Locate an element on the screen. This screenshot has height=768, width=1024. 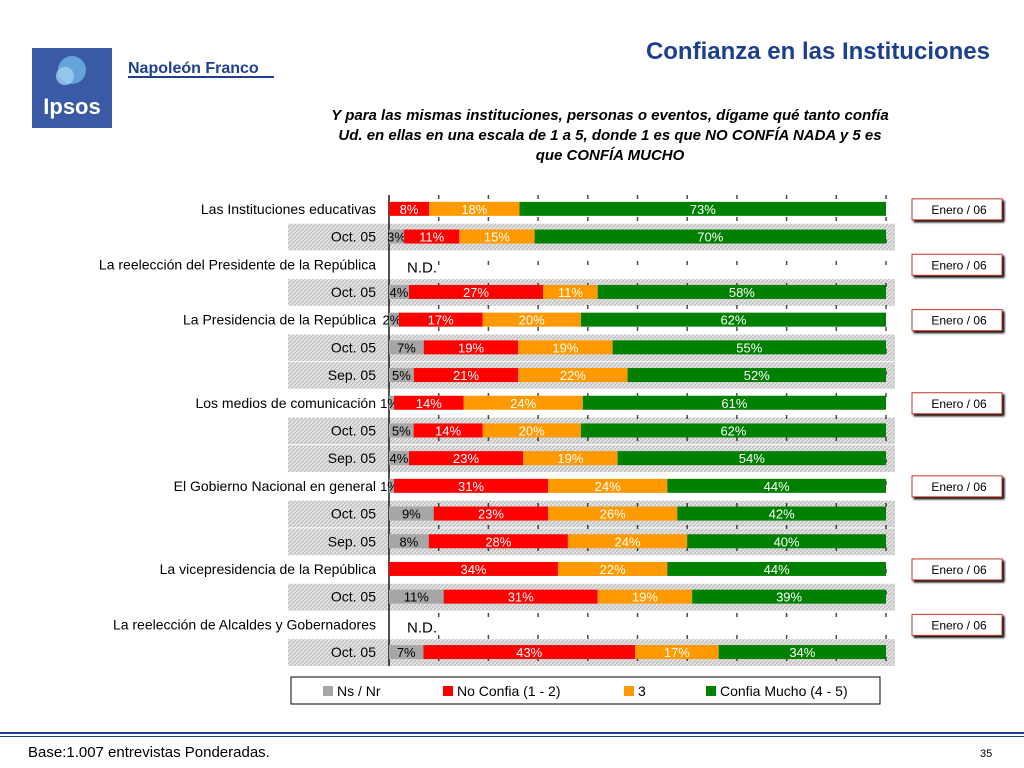
legend-label: Ns / Nr is located at coordinates (359, 691).